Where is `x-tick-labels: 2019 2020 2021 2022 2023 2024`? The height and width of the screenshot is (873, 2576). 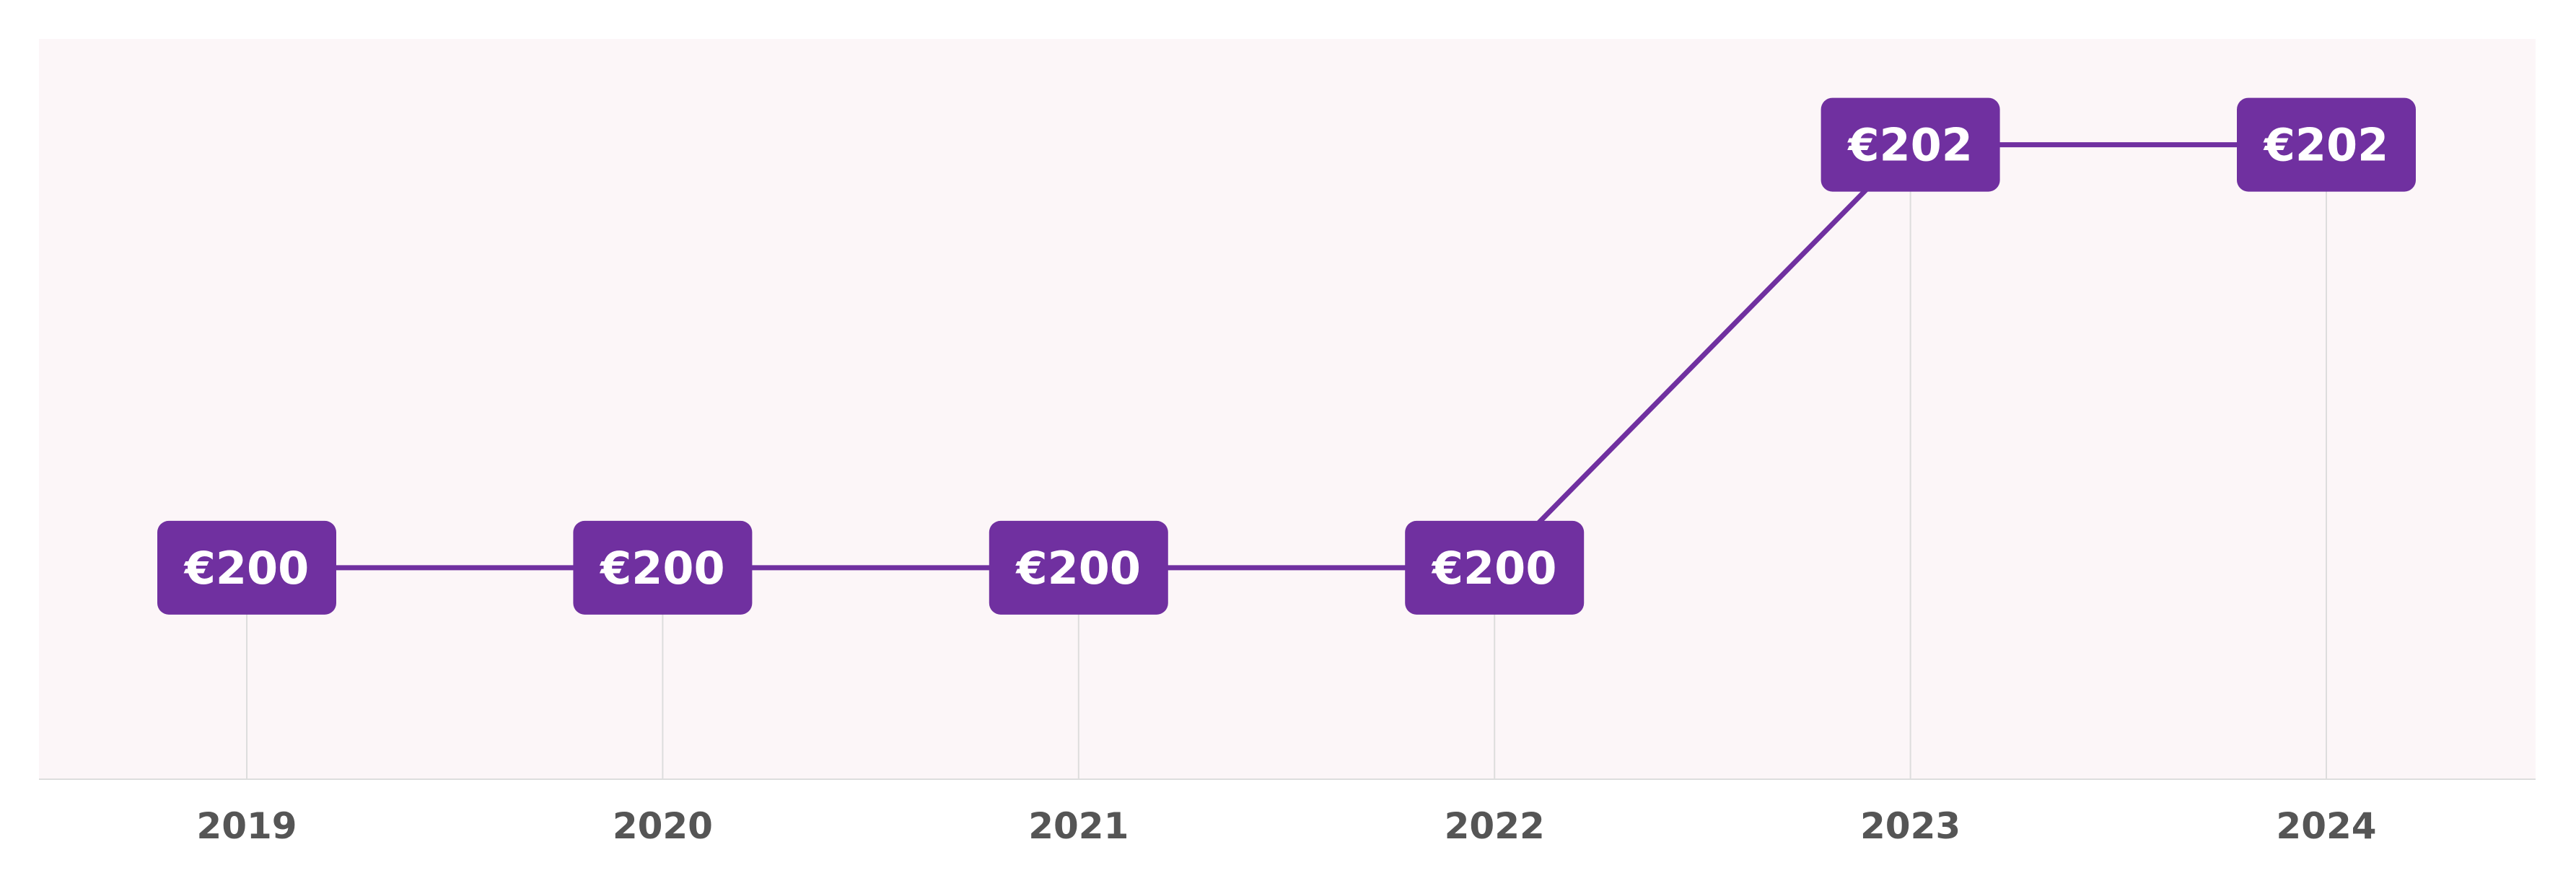 x-tick-labels: 2019 2020 2021 2022 2023 2024 is located at coordinates (1286, 826).